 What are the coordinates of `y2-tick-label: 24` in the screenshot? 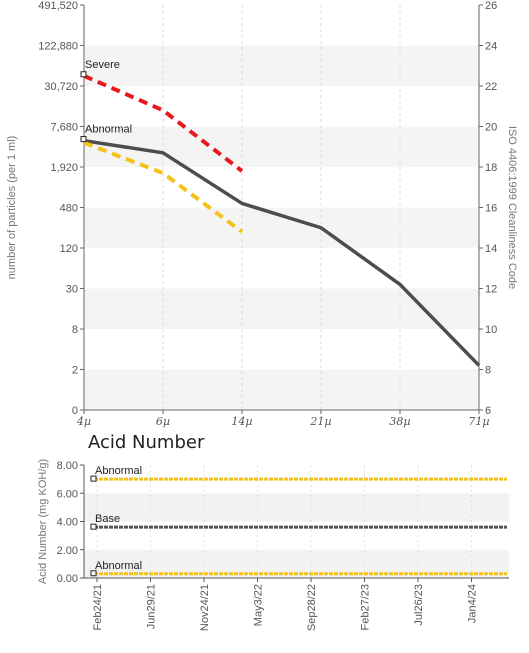 It's located at (491, 47).